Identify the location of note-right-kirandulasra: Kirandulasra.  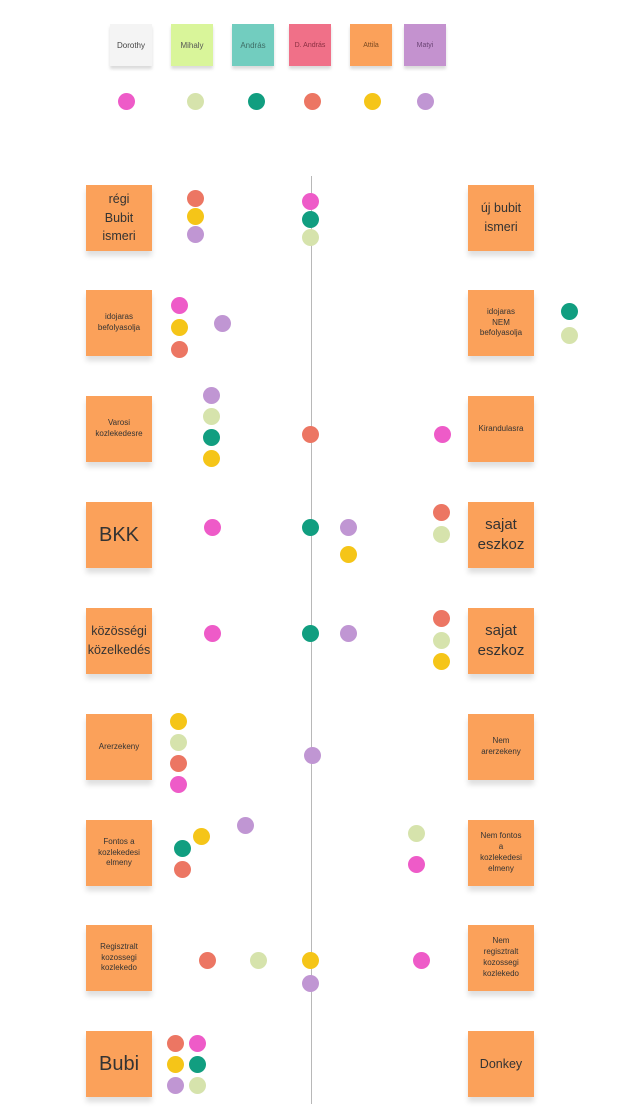
(501, 429).